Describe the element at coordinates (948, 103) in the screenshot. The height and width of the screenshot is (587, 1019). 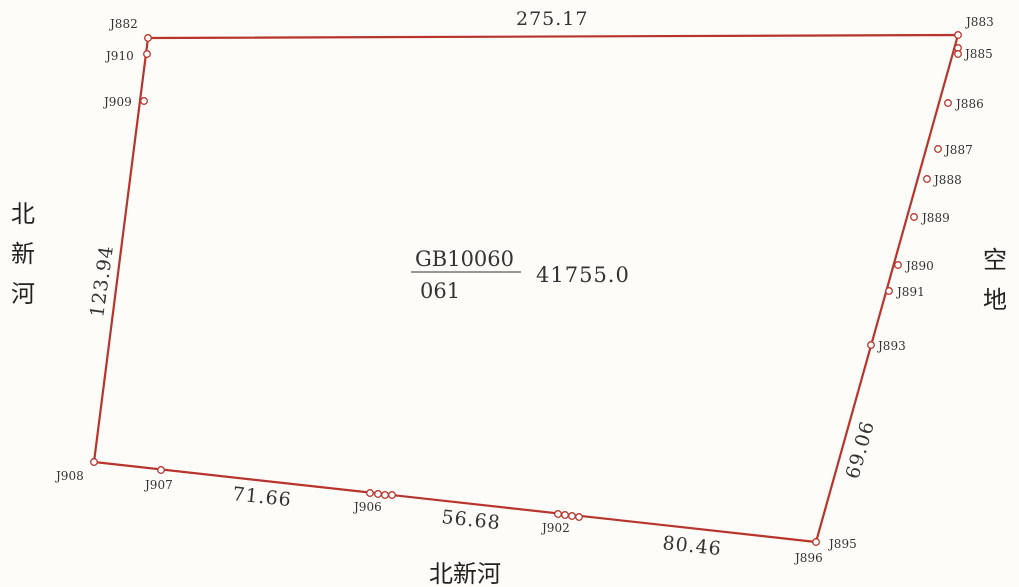
I see `vertex-j886` at that location.